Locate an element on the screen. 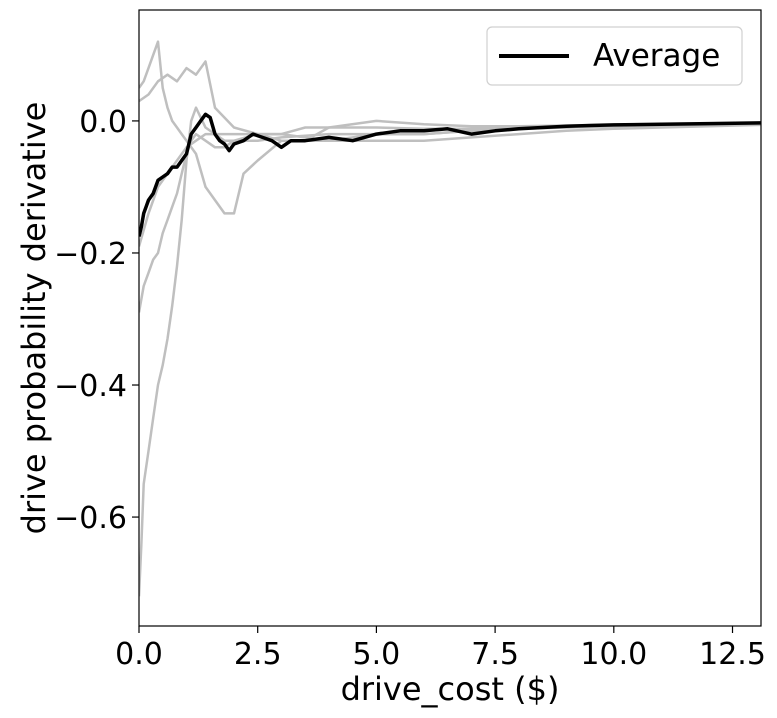 The height and width of the screenshot is (718, 777). y-tick-label: −0.2 is located at coordinates (90, 254).